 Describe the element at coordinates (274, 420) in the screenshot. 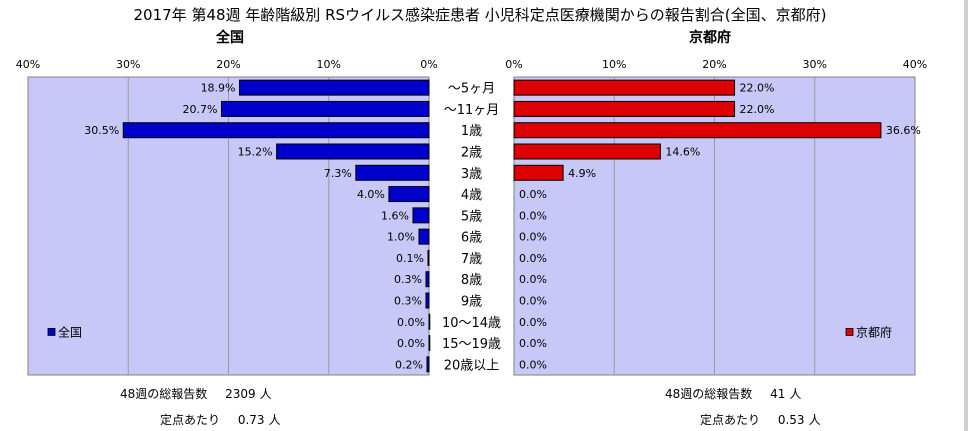

I see `national-per-unit: 人` at that location.